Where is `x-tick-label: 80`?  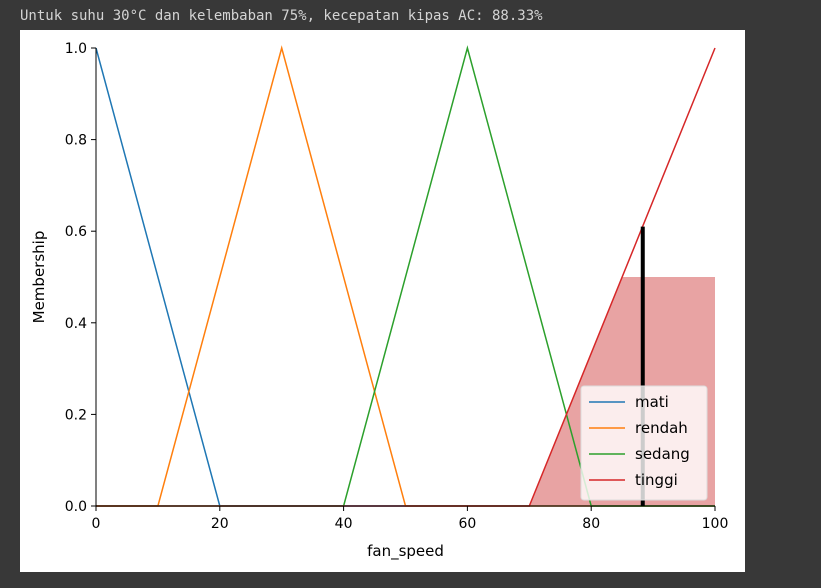
x-tick-label: 80 is located at coordinates (591, 524).